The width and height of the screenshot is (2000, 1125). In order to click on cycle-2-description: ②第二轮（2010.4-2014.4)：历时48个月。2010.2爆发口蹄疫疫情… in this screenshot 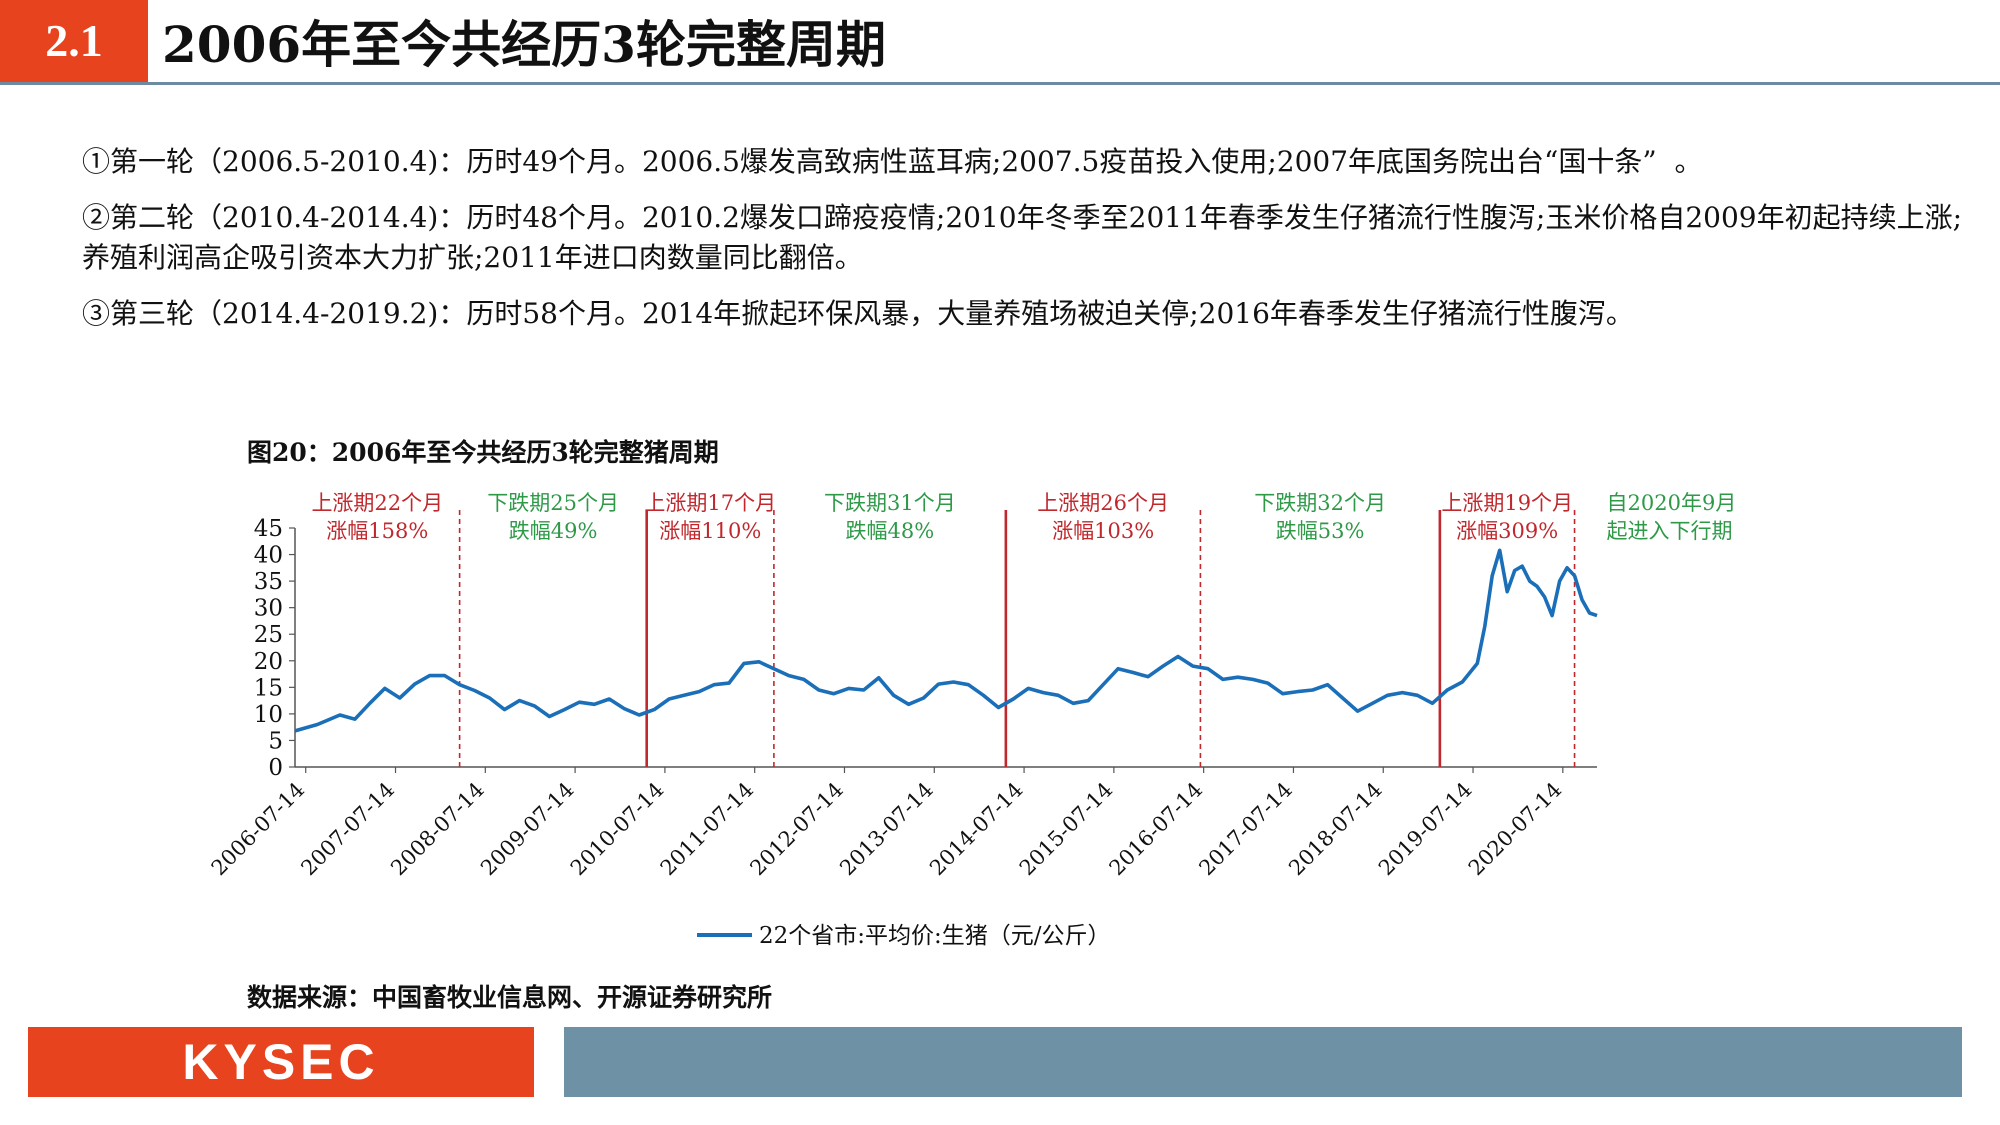, I will do `click(1022, 237)`.